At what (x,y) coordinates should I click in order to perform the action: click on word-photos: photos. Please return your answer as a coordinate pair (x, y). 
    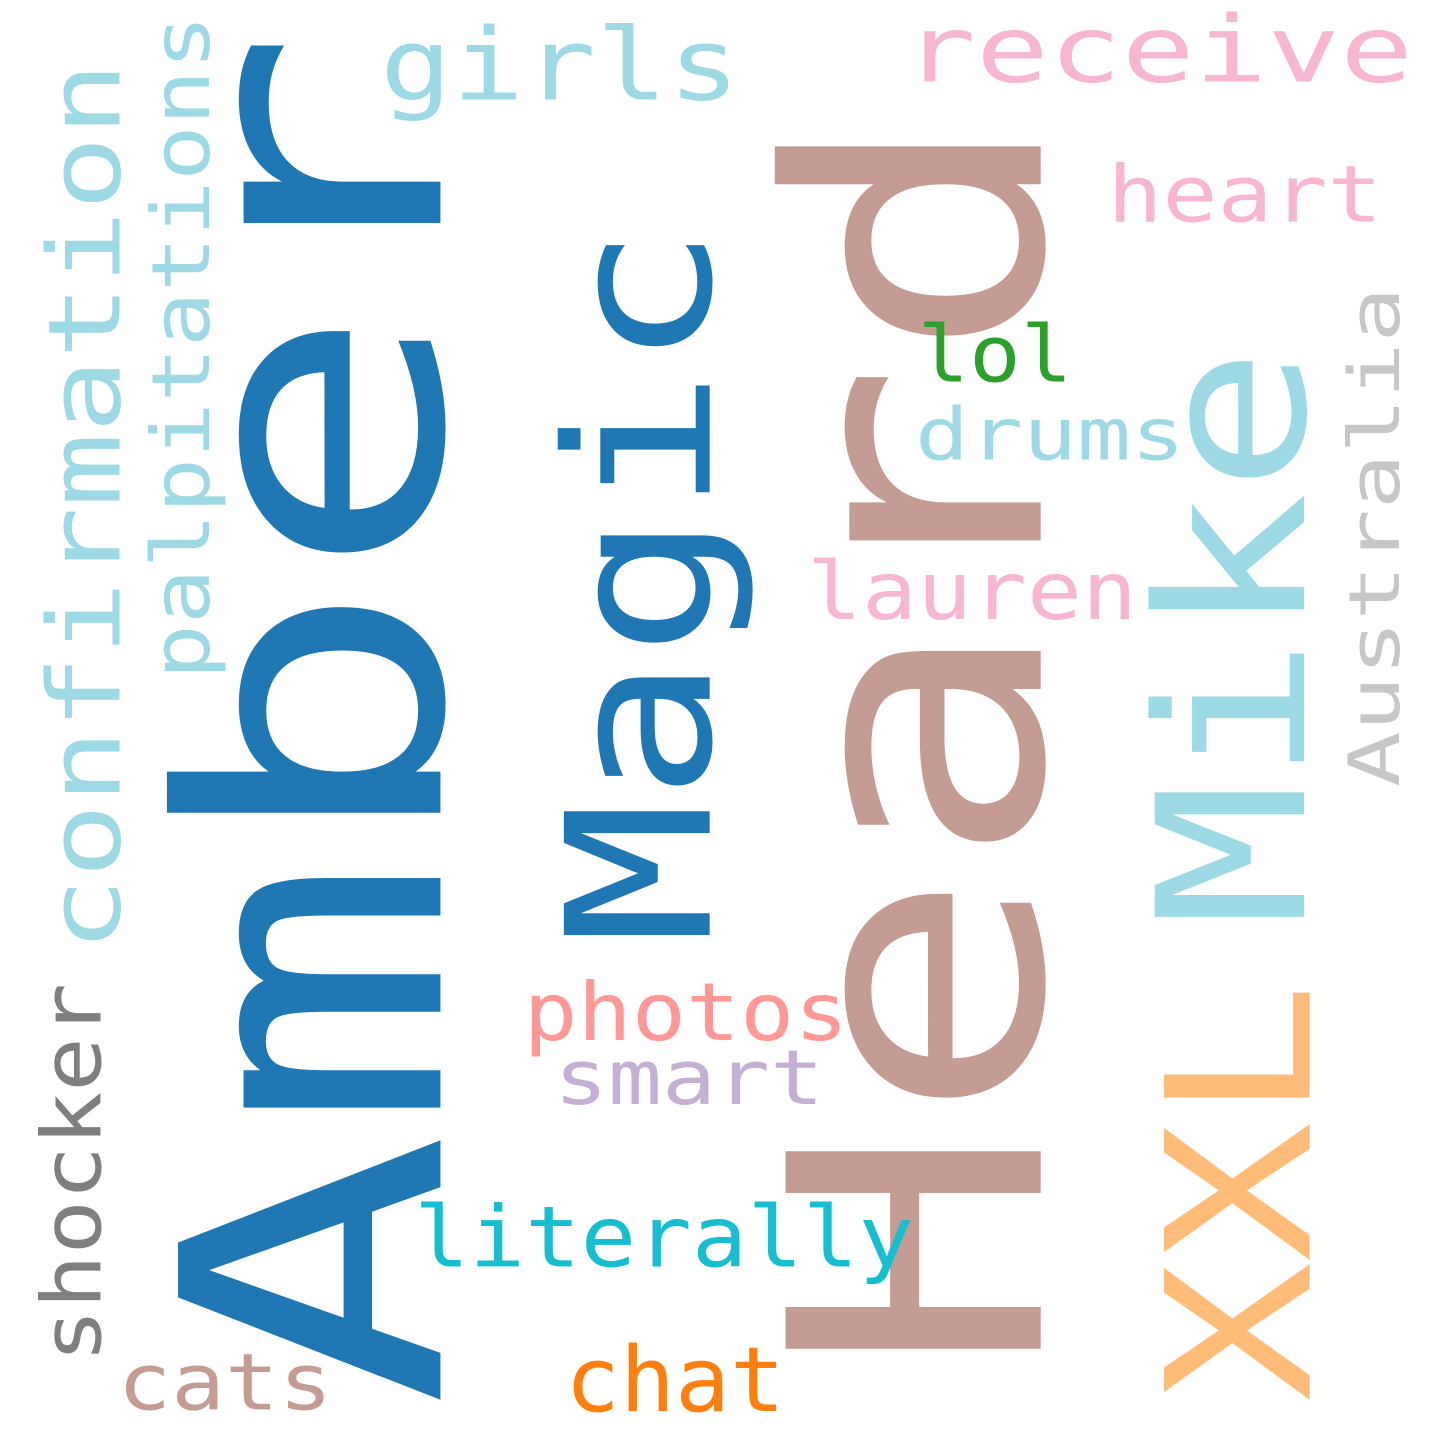
    Looking at the image, I should click on (686, 1012).